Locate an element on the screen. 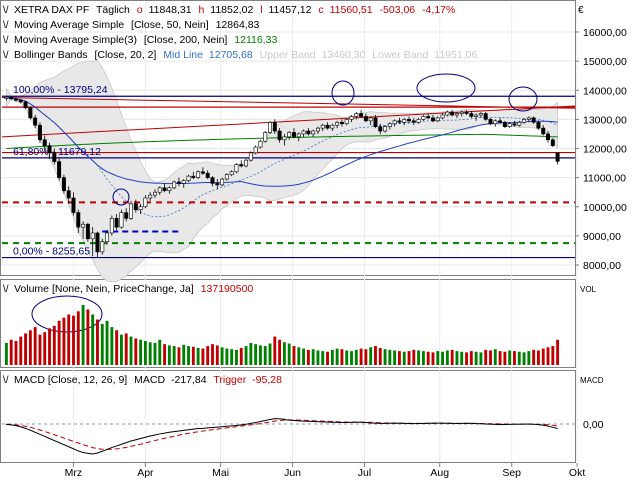 The width and height of the screenshot is (640, 480). y-tick-label: 13000,00 is located at coordinates (605, 120).